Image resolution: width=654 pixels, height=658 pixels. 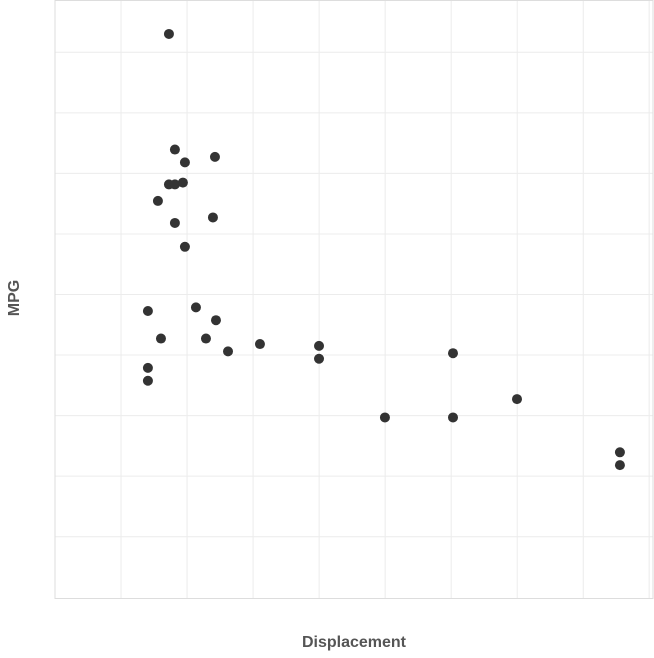 I want to click on x-axis-title: Displacement, so click(x=354, y=642).